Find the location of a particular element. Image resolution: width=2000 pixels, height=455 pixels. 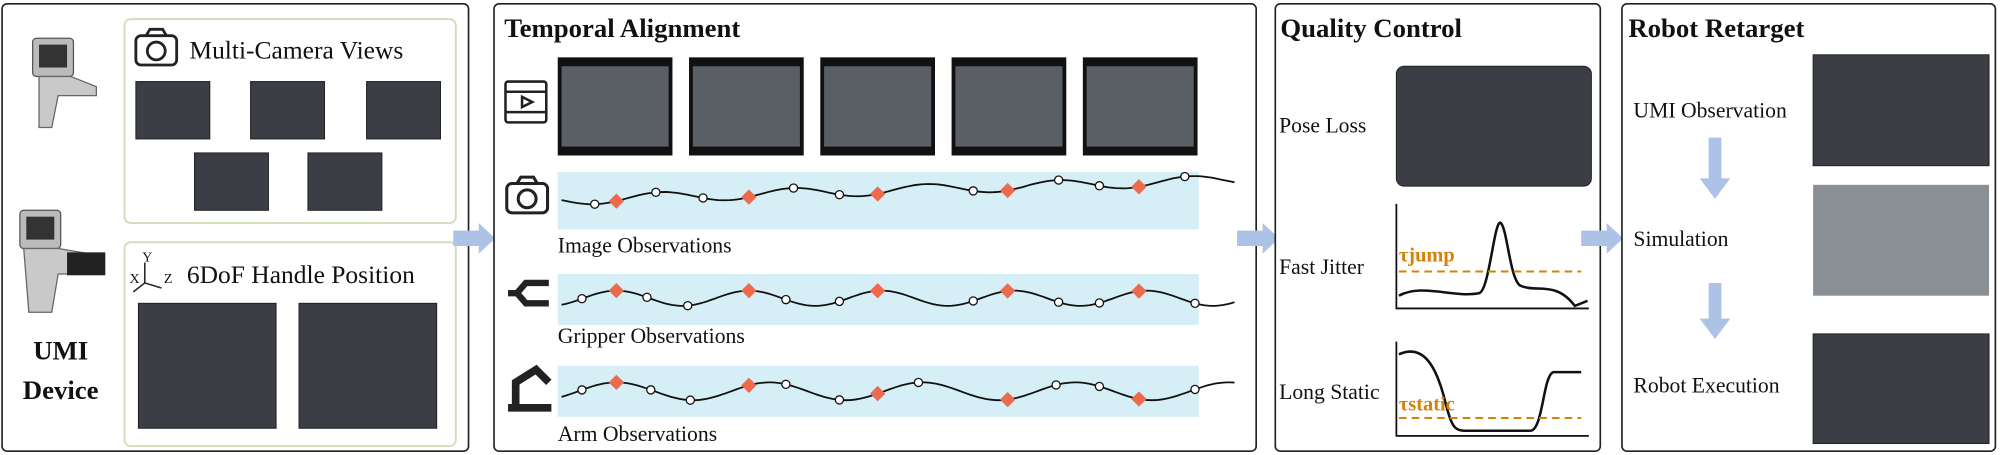

camera-title: Multi-Camera Views is located at coordinates (296, 50).